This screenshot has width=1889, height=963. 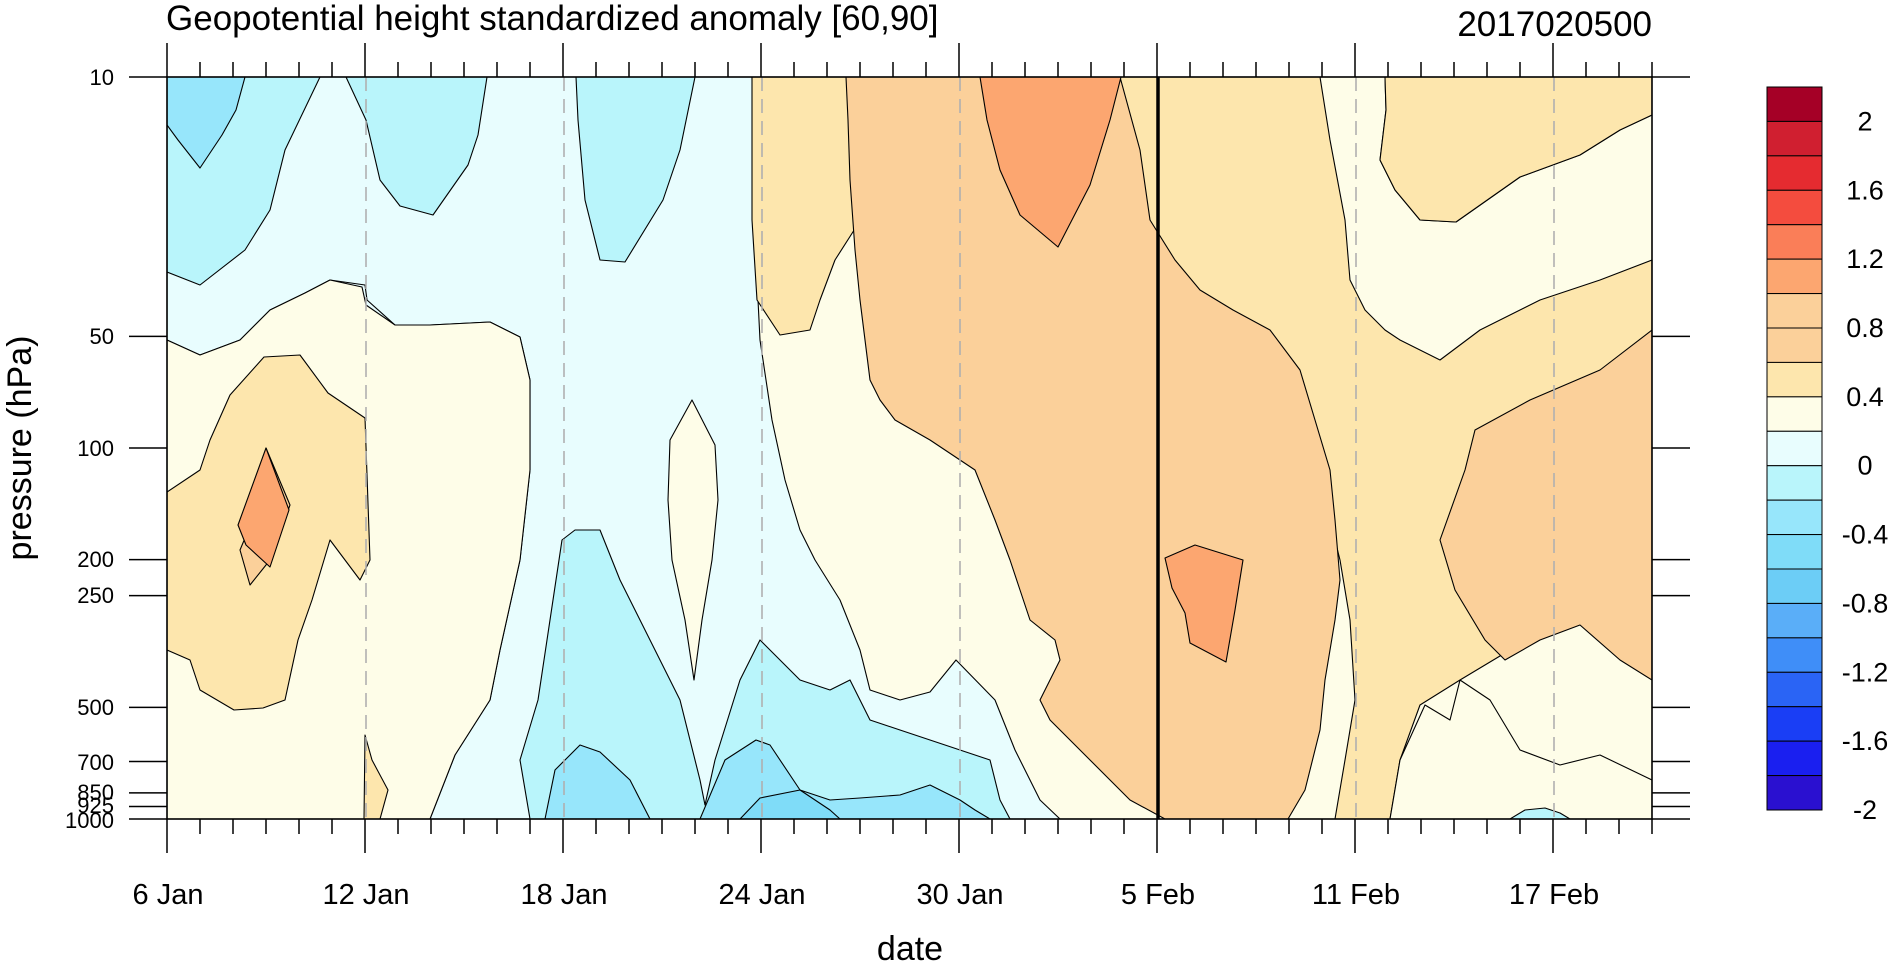 I want to click on y-tick-labels: 10 50 100 200 250 500 700 850 925 1000, so click(x=89, y=449).